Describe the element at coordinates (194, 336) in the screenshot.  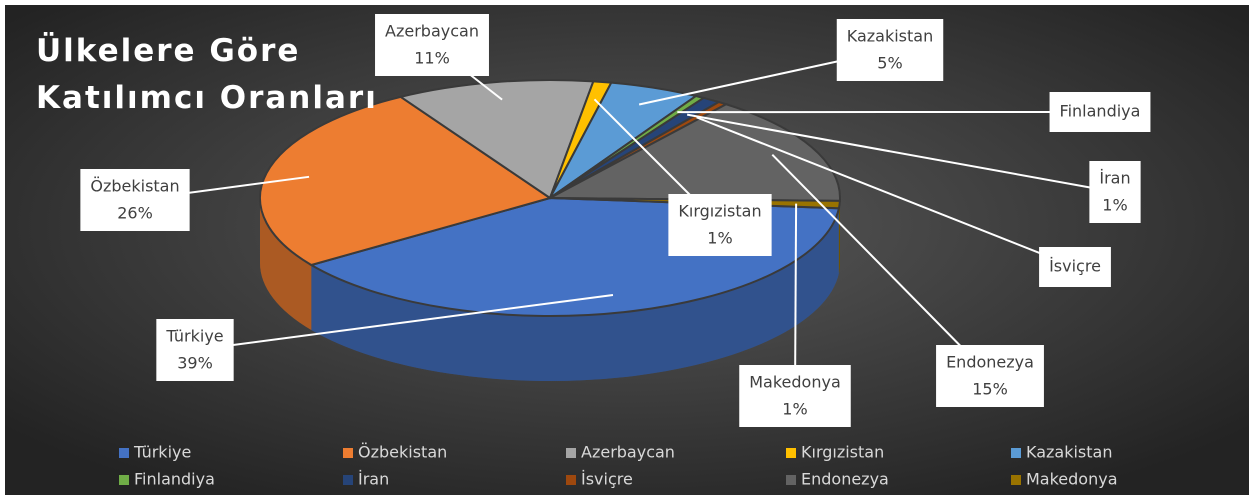
I see `data-label-name: Türkiye` at that location.